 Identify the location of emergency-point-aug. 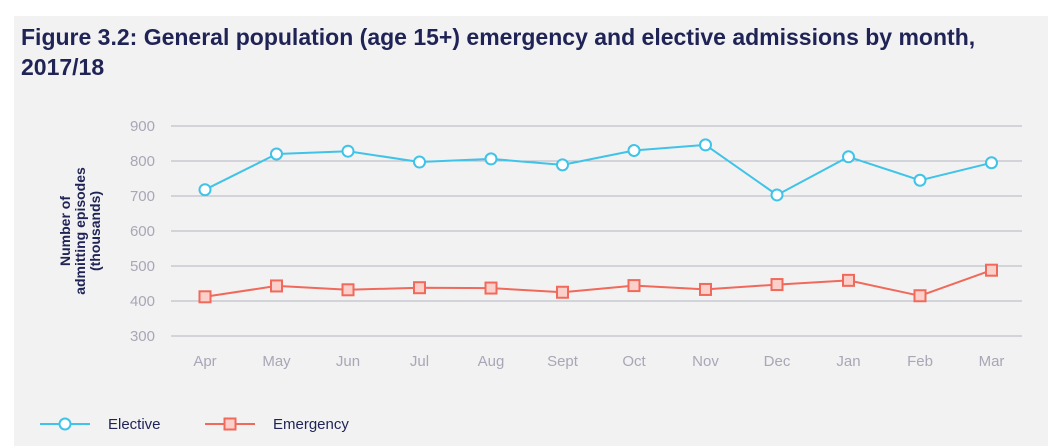
(491, 288).